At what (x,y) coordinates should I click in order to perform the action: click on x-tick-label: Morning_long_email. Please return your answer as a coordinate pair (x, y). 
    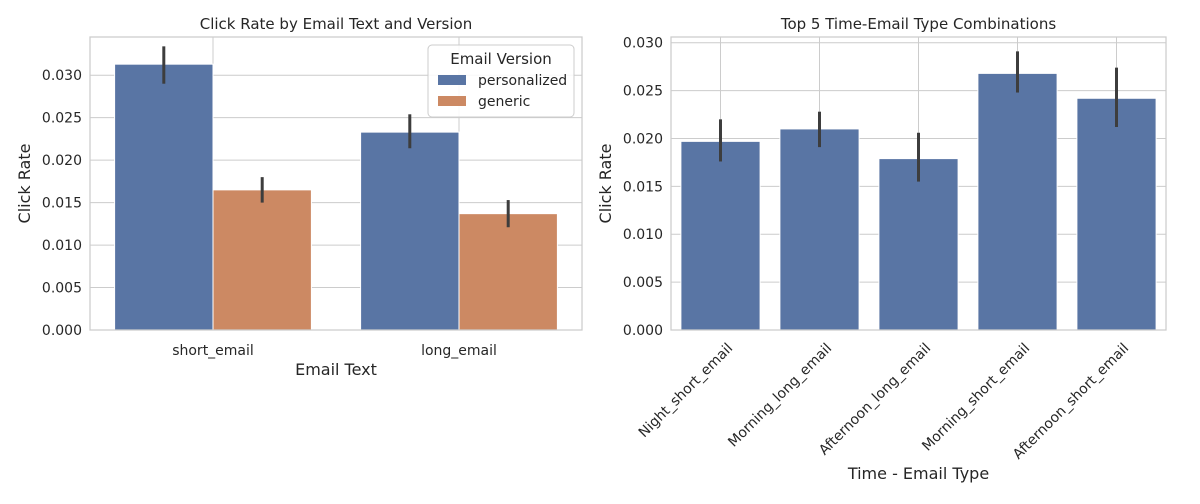
    Looking at the image, I should click on (780, 395).